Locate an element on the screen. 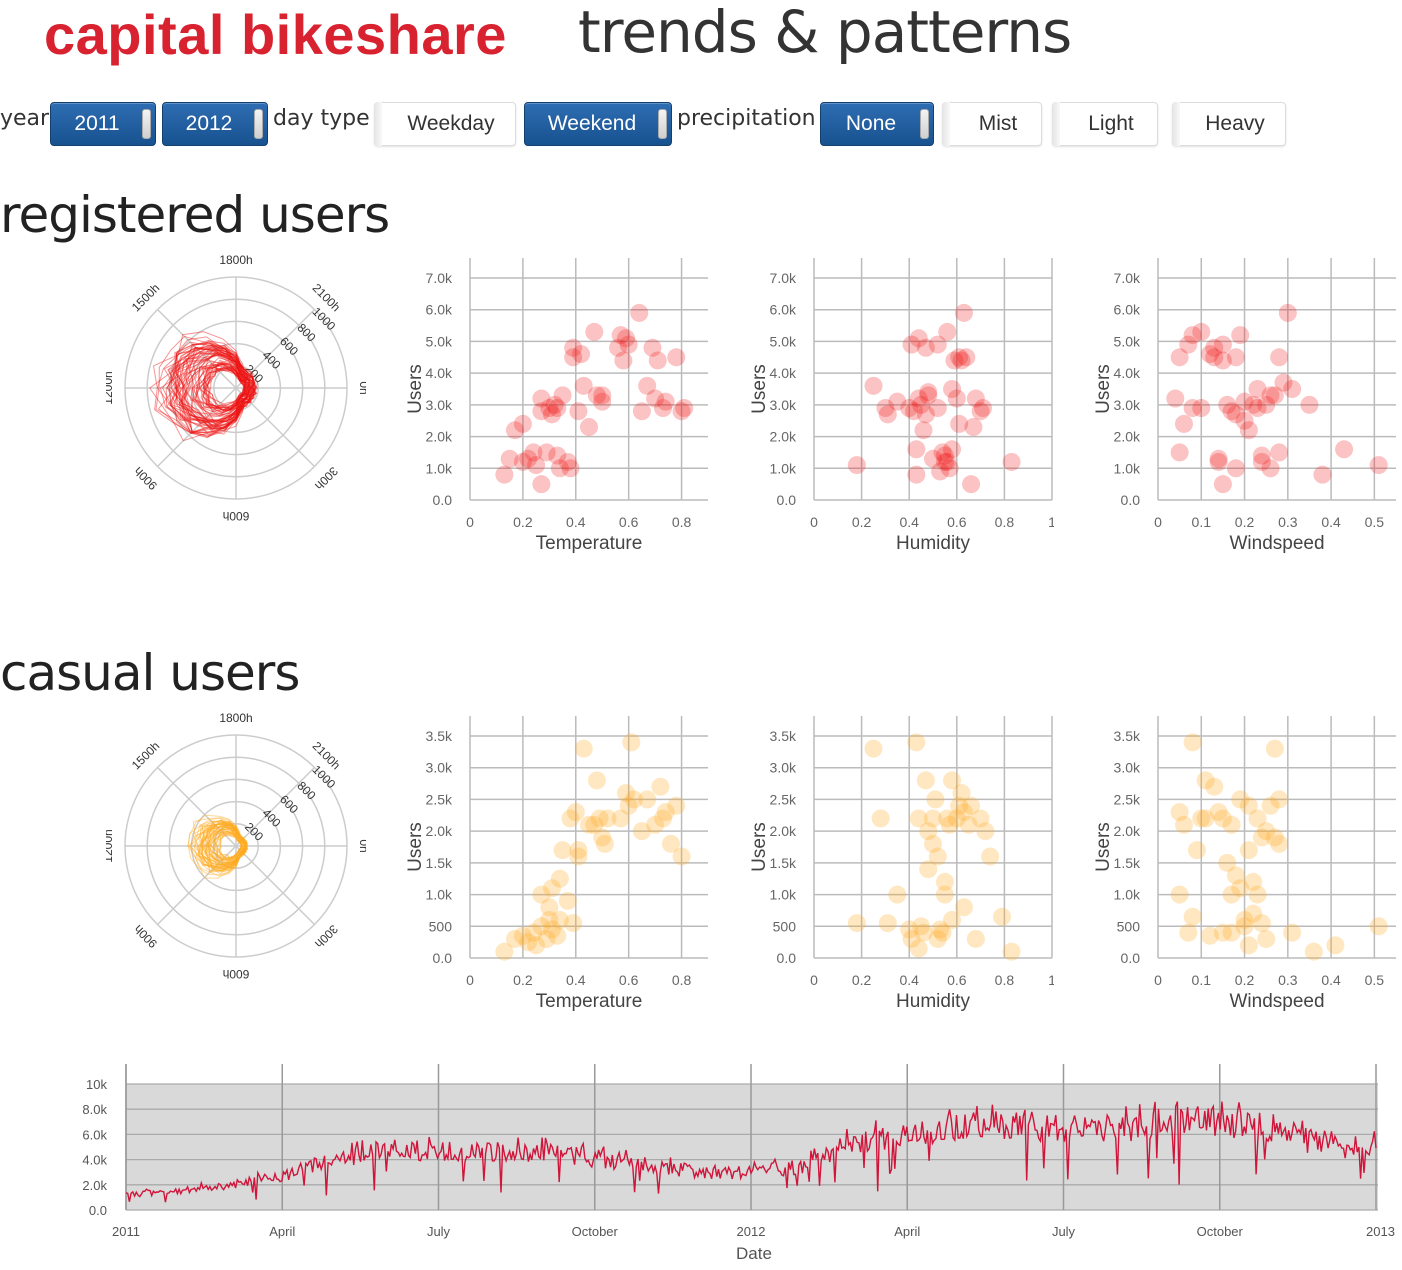  toggle-weekend: Weekend is located at coordinates (598, 124).